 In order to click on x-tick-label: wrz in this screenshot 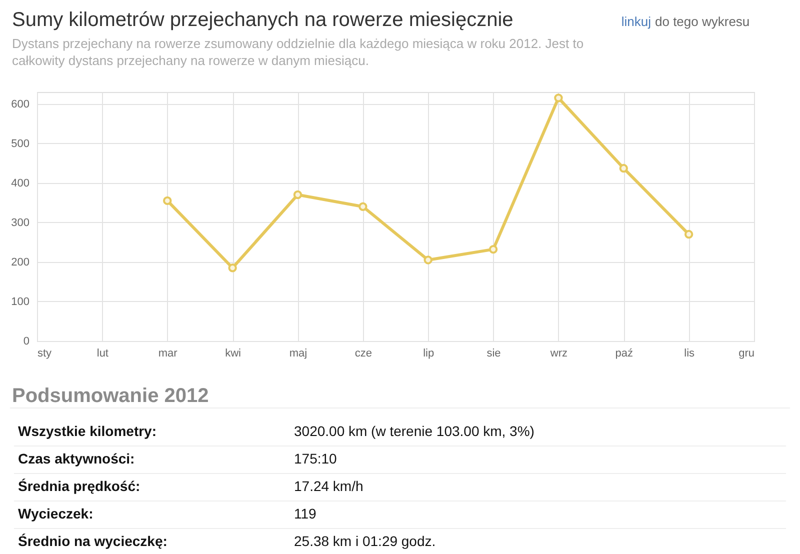, I will do `click(558, 354)`.